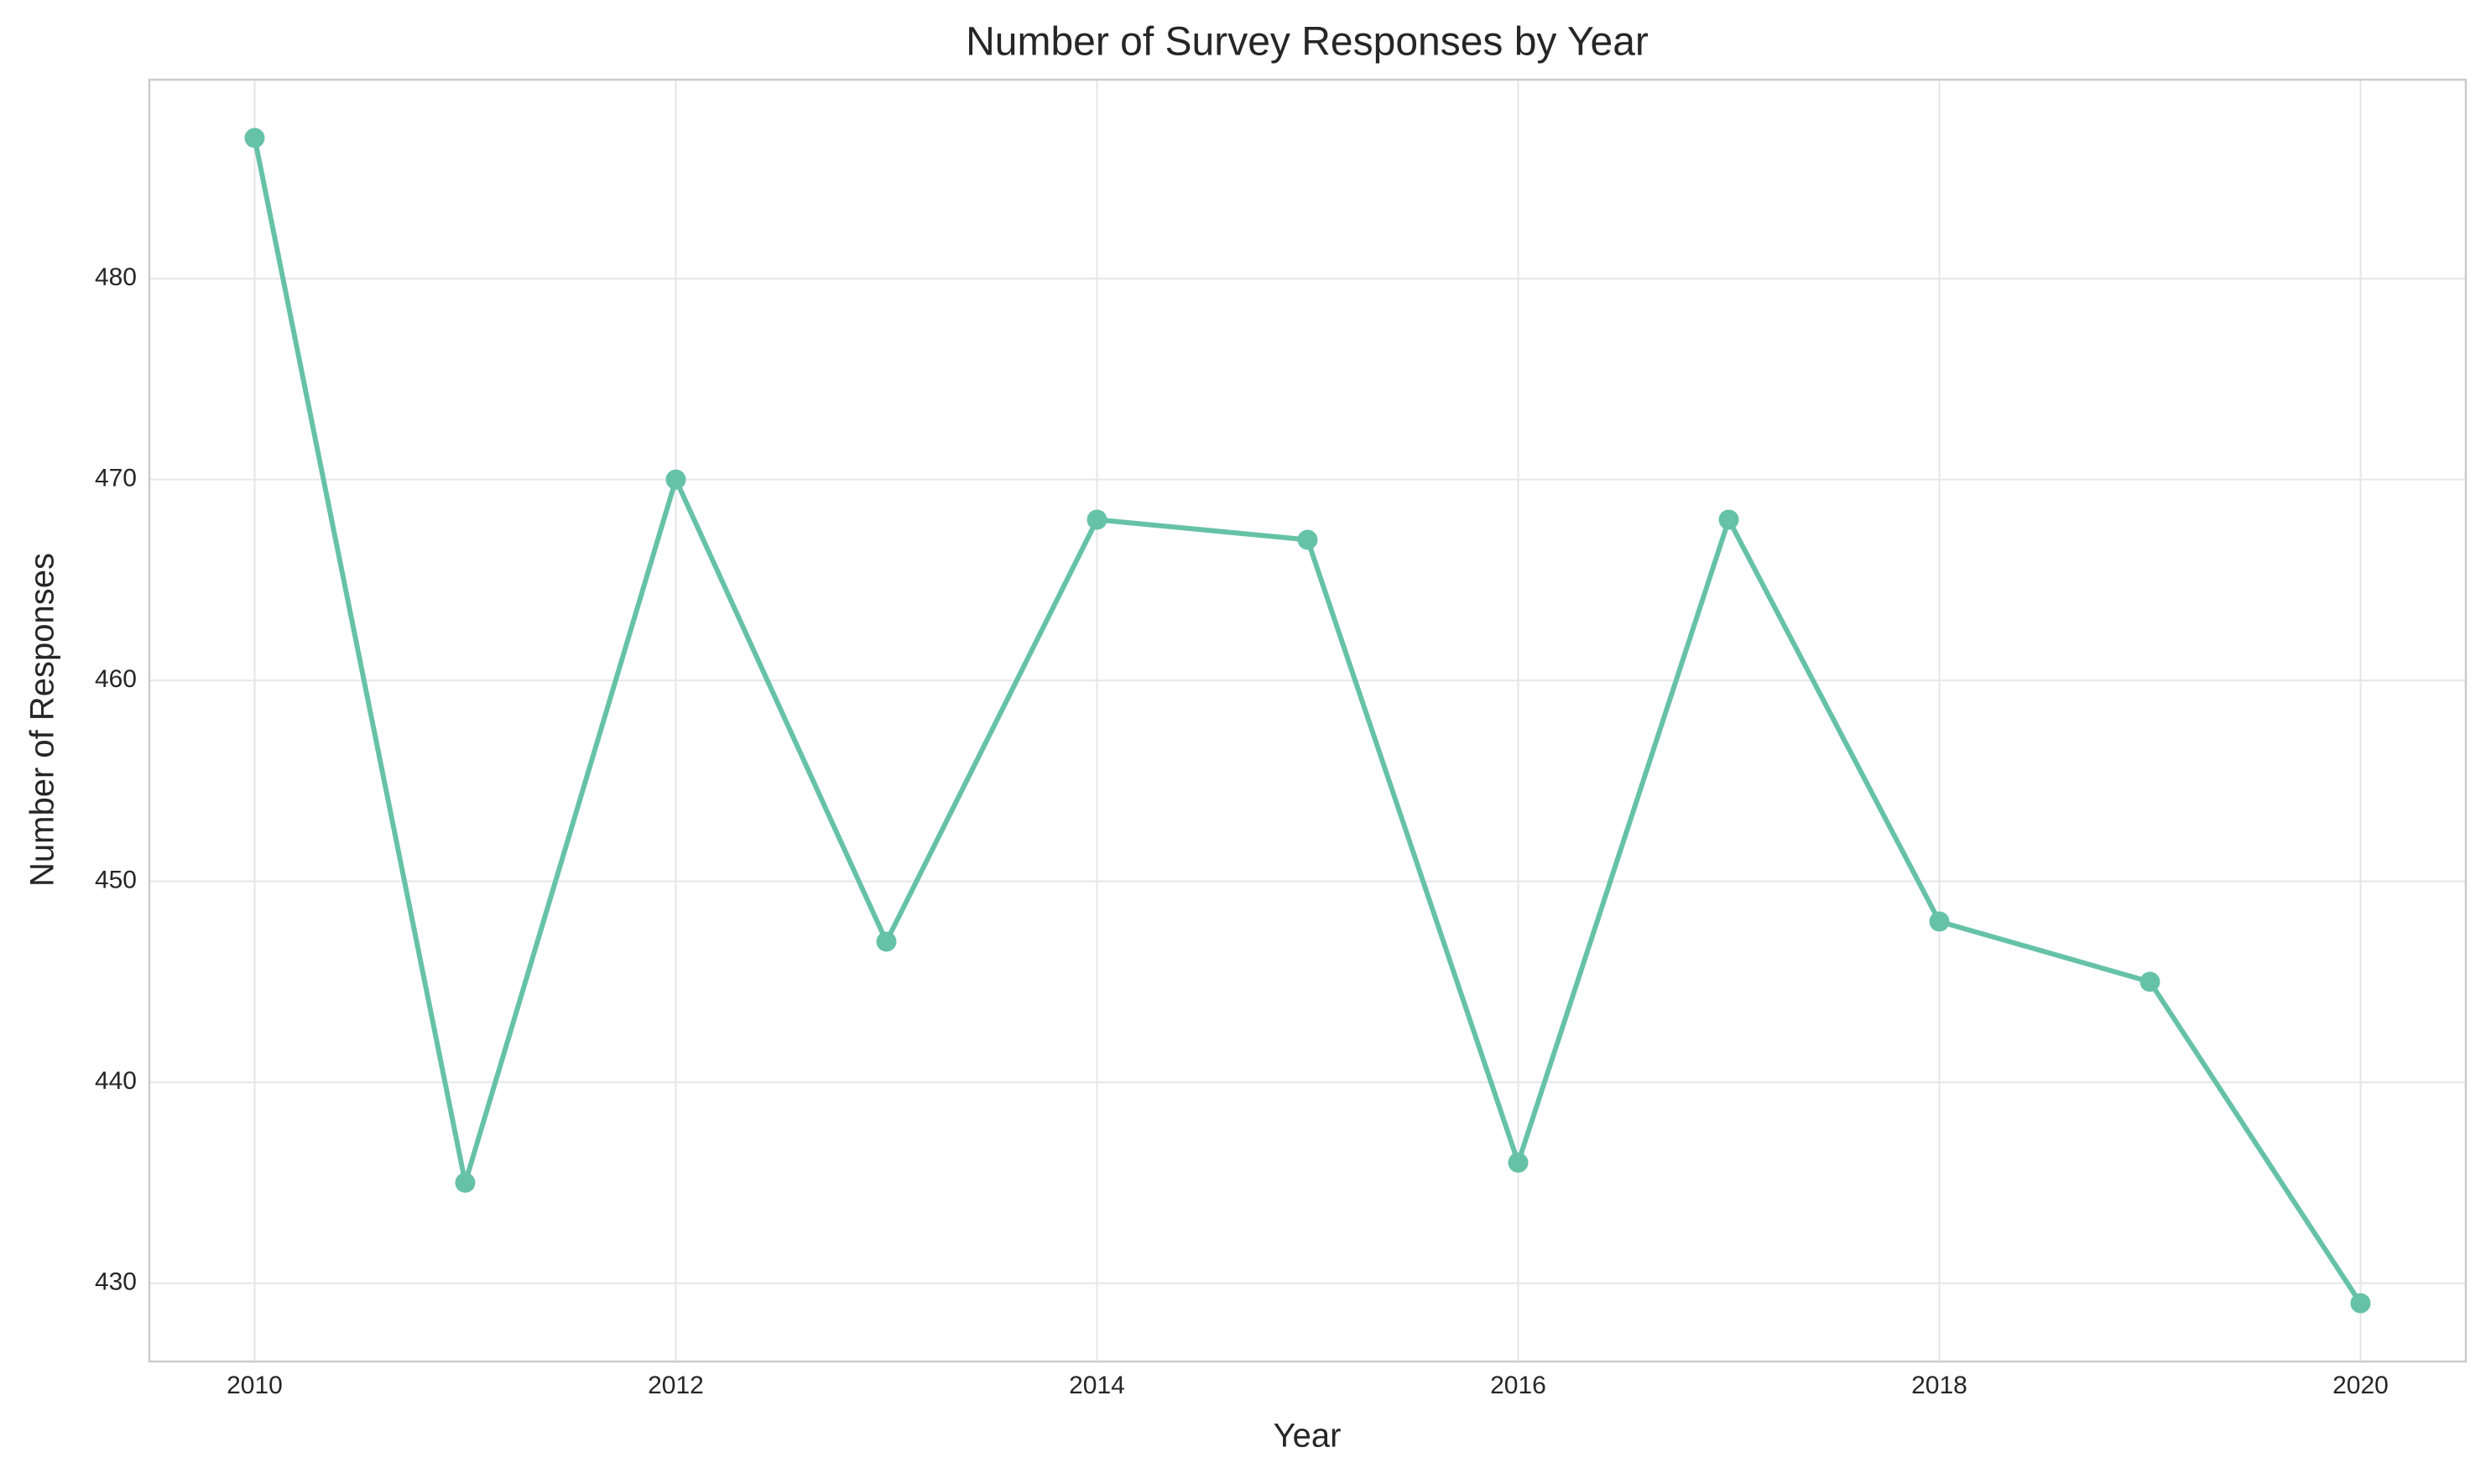  Describe the element at coordinates (1518, 1385) in the screenshot. I see `x-tick-label: 2016` at that location.